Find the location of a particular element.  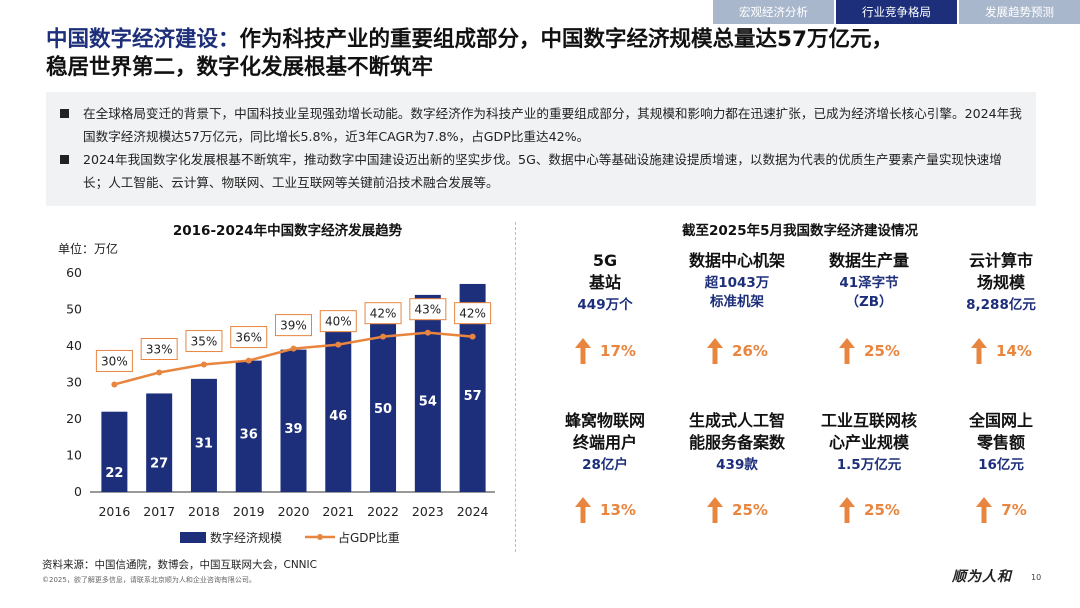

stat-name: 数据中心机架 is located at coordinates (736, 260).